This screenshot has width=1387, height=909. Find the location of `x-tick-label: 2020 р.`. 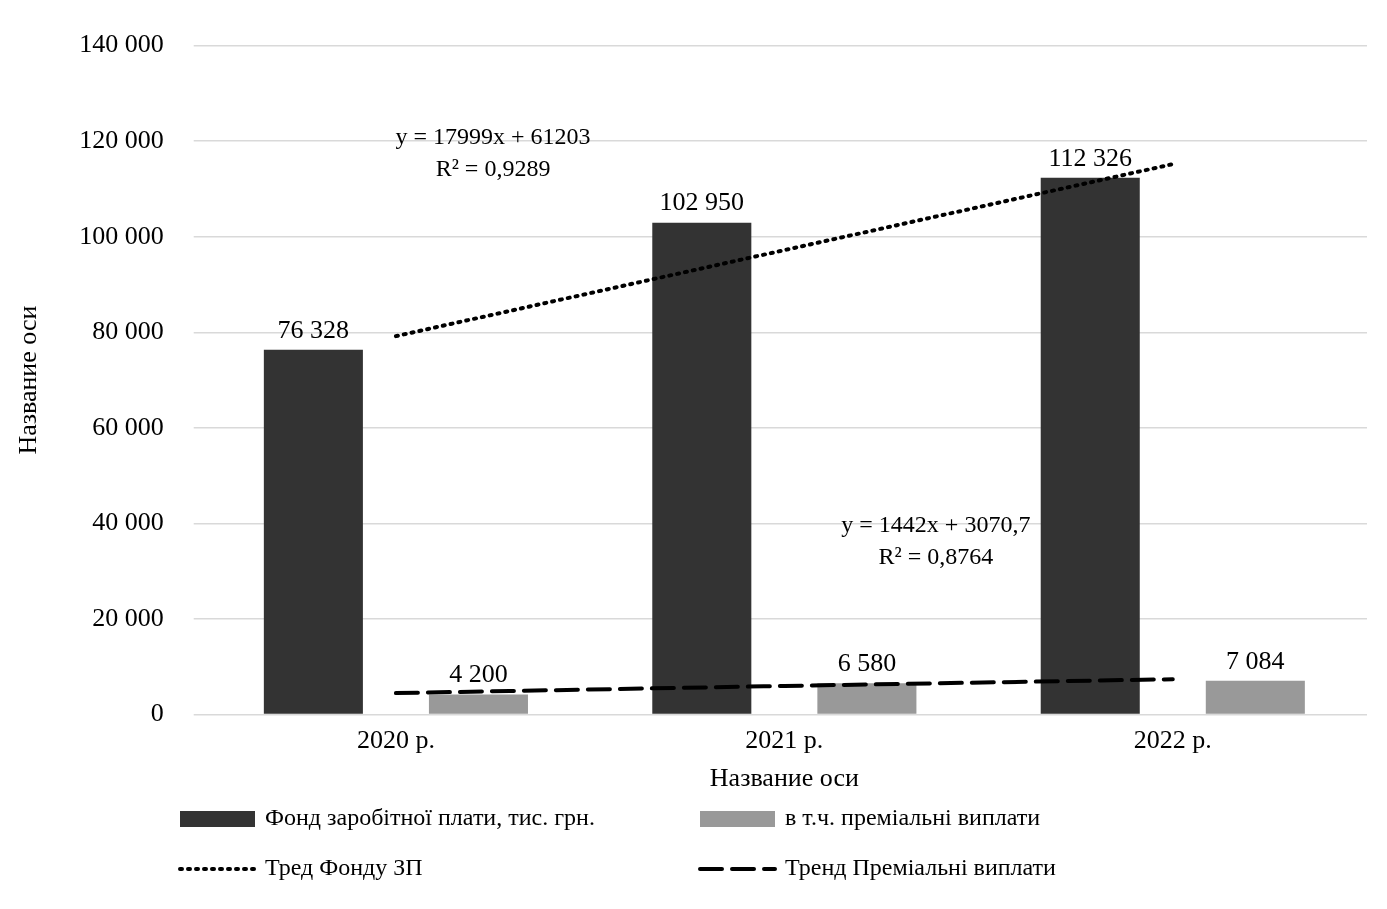

x-tick-label: 2020 р. is located at coordinates (395, 740).